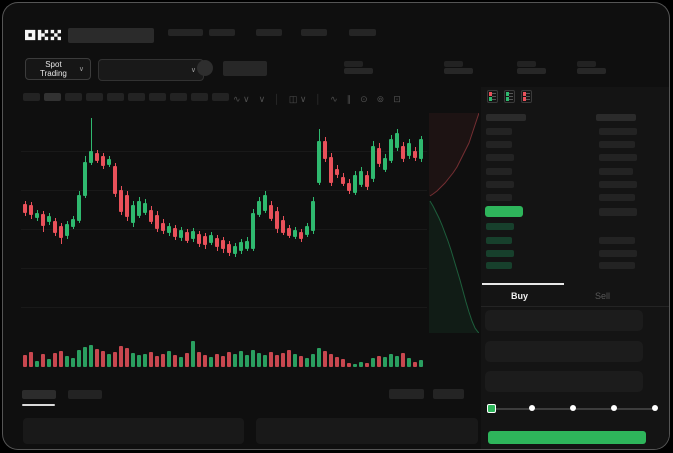 This screenshot has height=453, width=673. What do you see at coordinates (58, 69) in the screenshot?
I see `market-type-selector: Spot Trading ∨` at bounding box center [58, 69].